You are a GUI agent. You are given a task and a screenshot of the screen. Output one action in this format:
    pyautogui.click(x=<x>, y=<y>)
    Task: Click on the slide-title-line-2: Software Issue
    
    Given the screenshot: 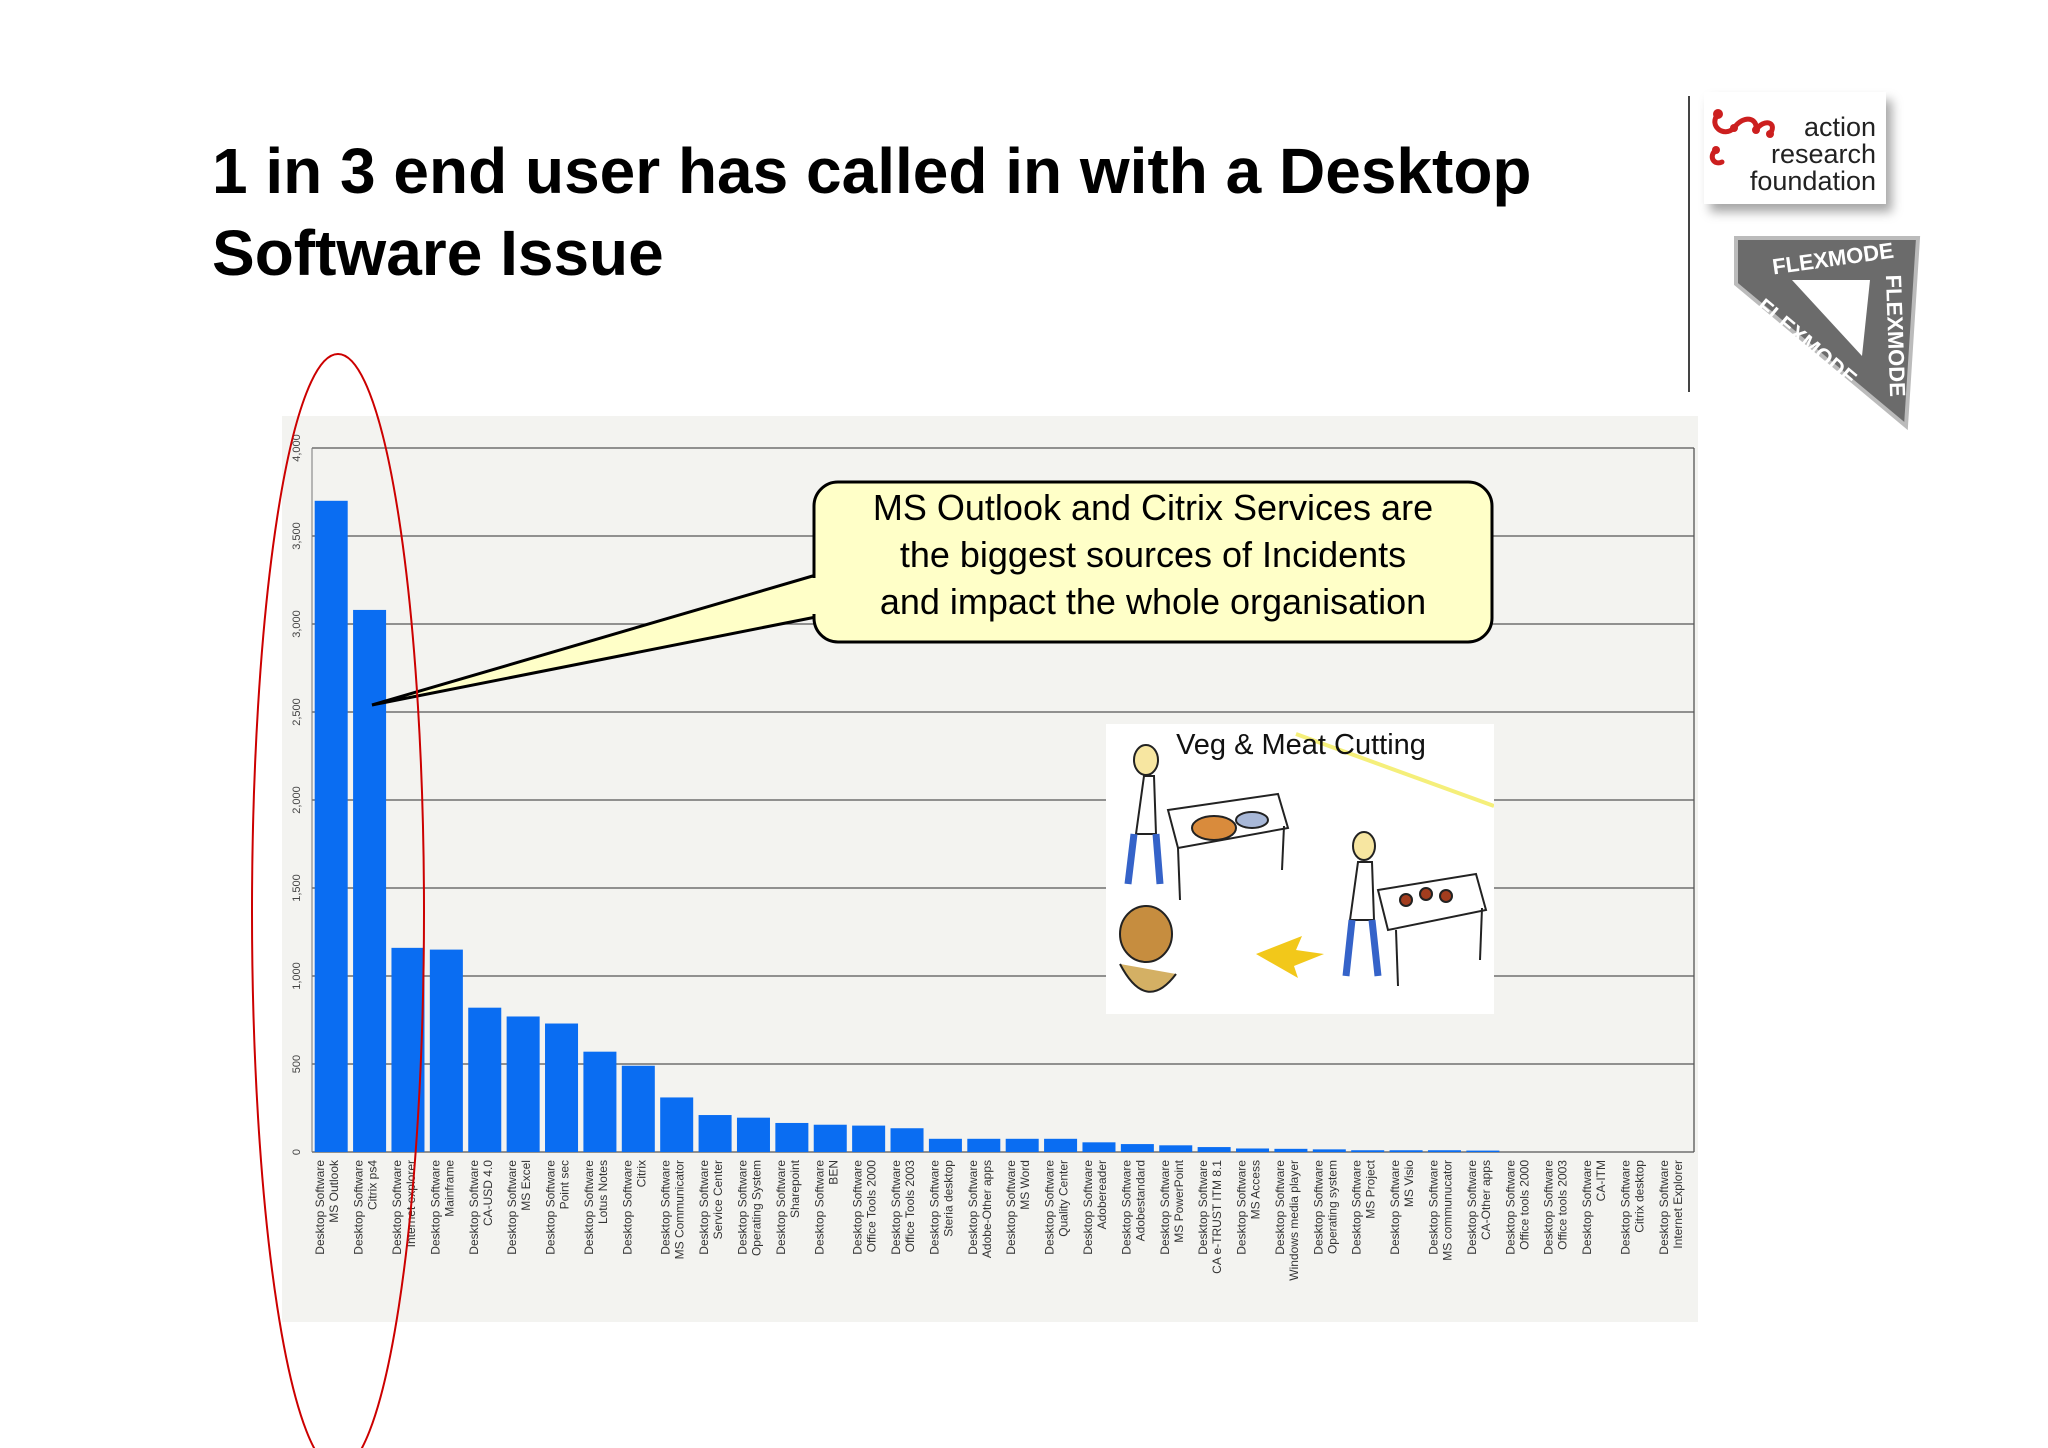 What is the action you would take?
    pyautogui.click(x=438, y=253)
    